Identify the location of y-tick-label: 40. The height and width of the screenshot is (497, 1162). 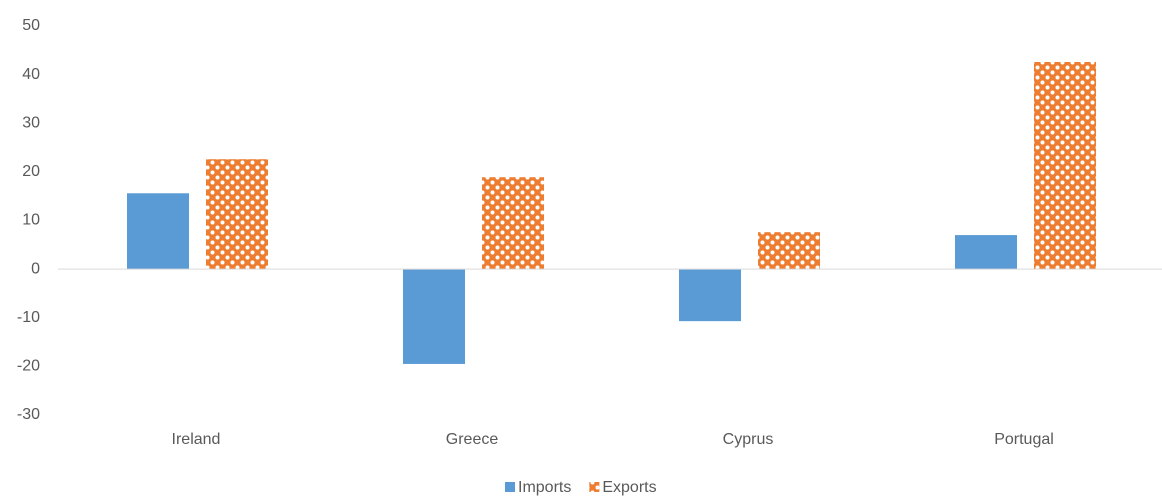
(31, 74).